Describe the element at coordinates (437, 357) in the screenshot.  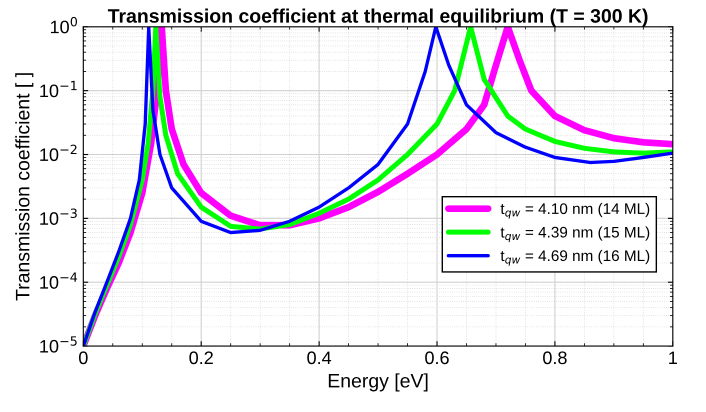
I see `x-tick-label: 0.6` at that location.